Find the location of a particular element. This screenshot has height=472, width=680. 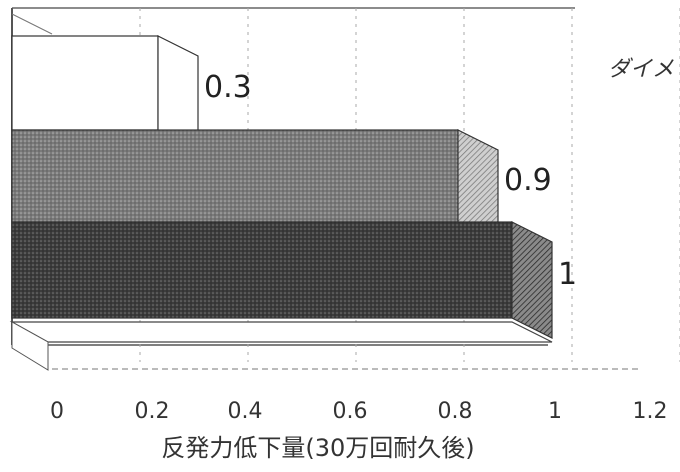

floor-slab-side is located at coordinates (30, 346).